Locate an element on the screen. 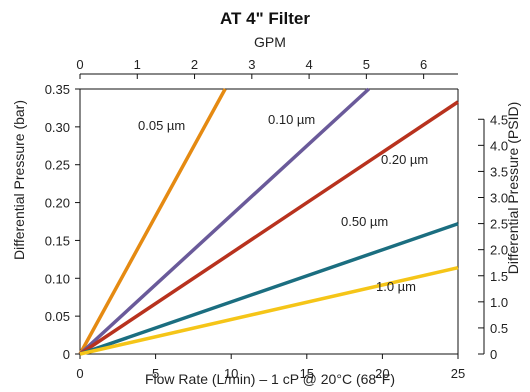  y-tick-label: 0.10 is located at coordinates (57, 278).